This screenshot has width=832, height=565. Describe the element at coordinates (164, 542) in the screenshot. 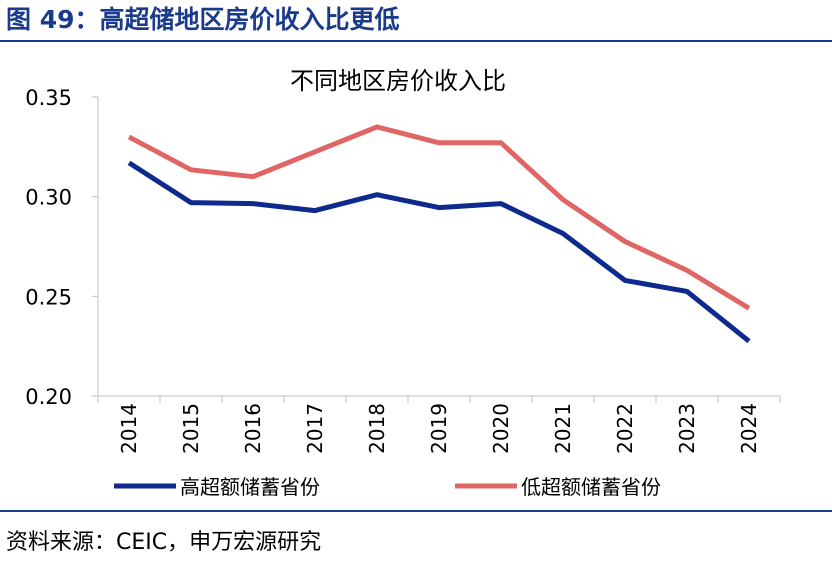

I see `source-note: 资料来源：CEIC，申万宏源研究` at that location.